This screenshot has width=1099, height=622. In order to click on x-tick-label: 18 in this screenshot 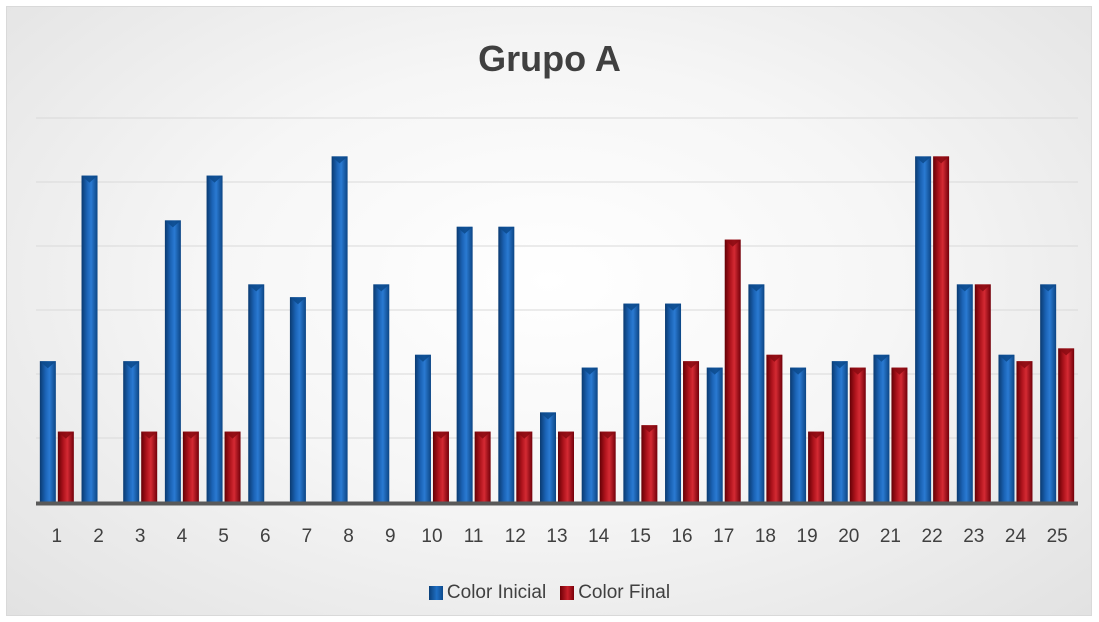, I will do `click(765, 536)`.